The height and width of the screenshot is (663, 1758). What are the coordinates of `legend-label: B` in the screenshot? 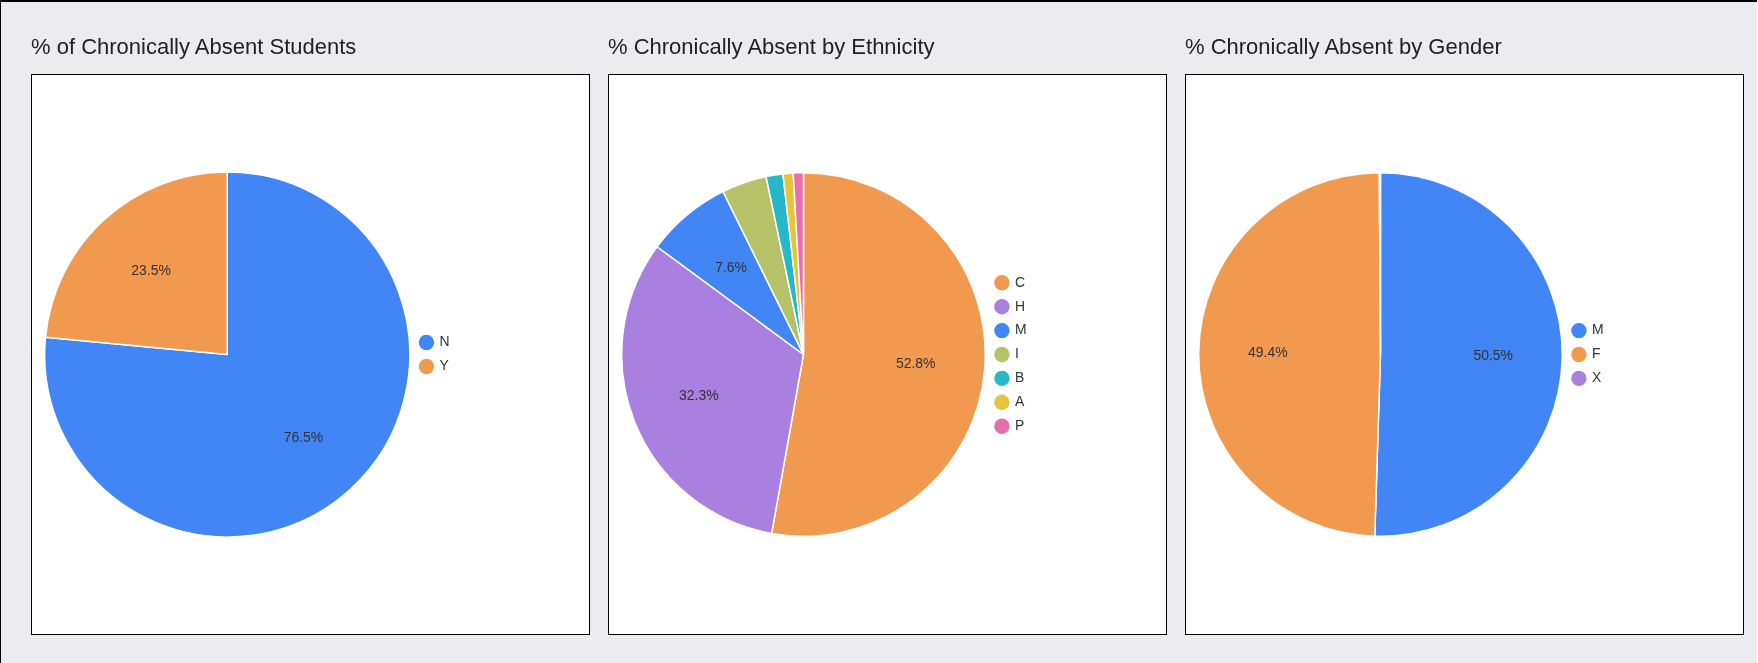 It's located at (1019, 377).